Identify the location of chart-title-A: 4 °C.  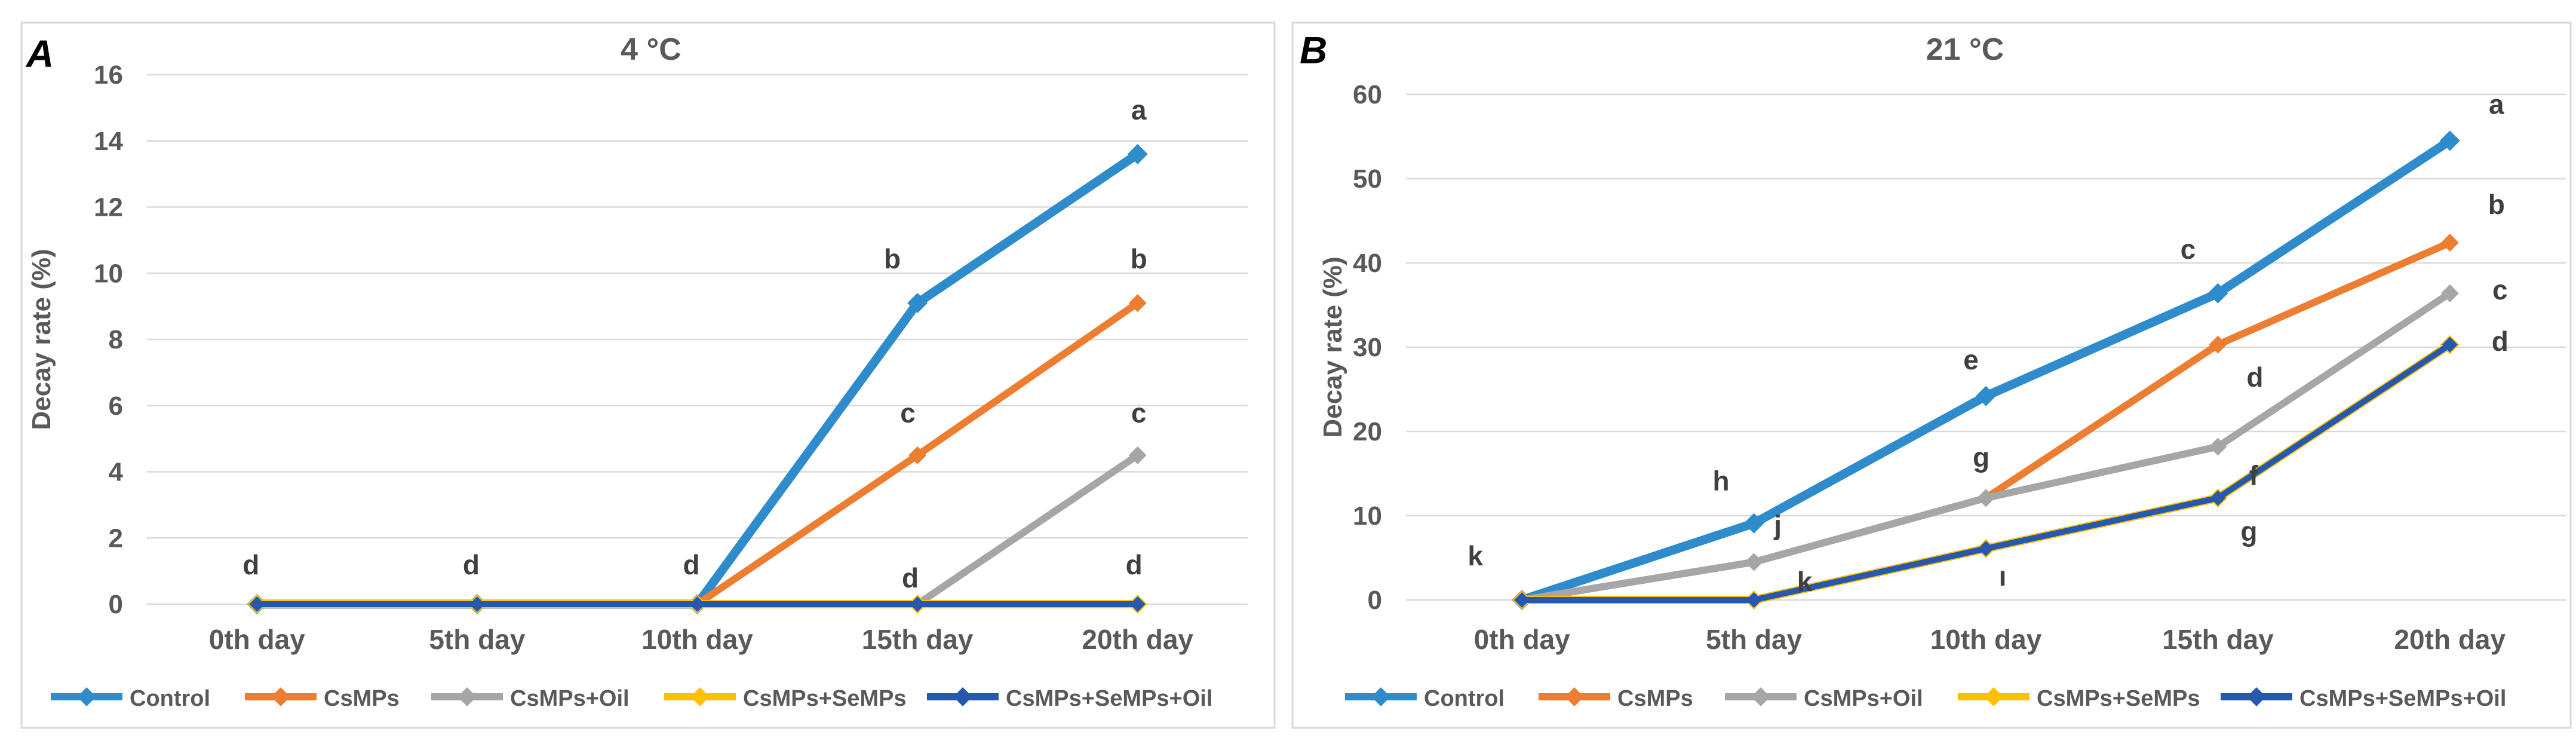
(651, 49).